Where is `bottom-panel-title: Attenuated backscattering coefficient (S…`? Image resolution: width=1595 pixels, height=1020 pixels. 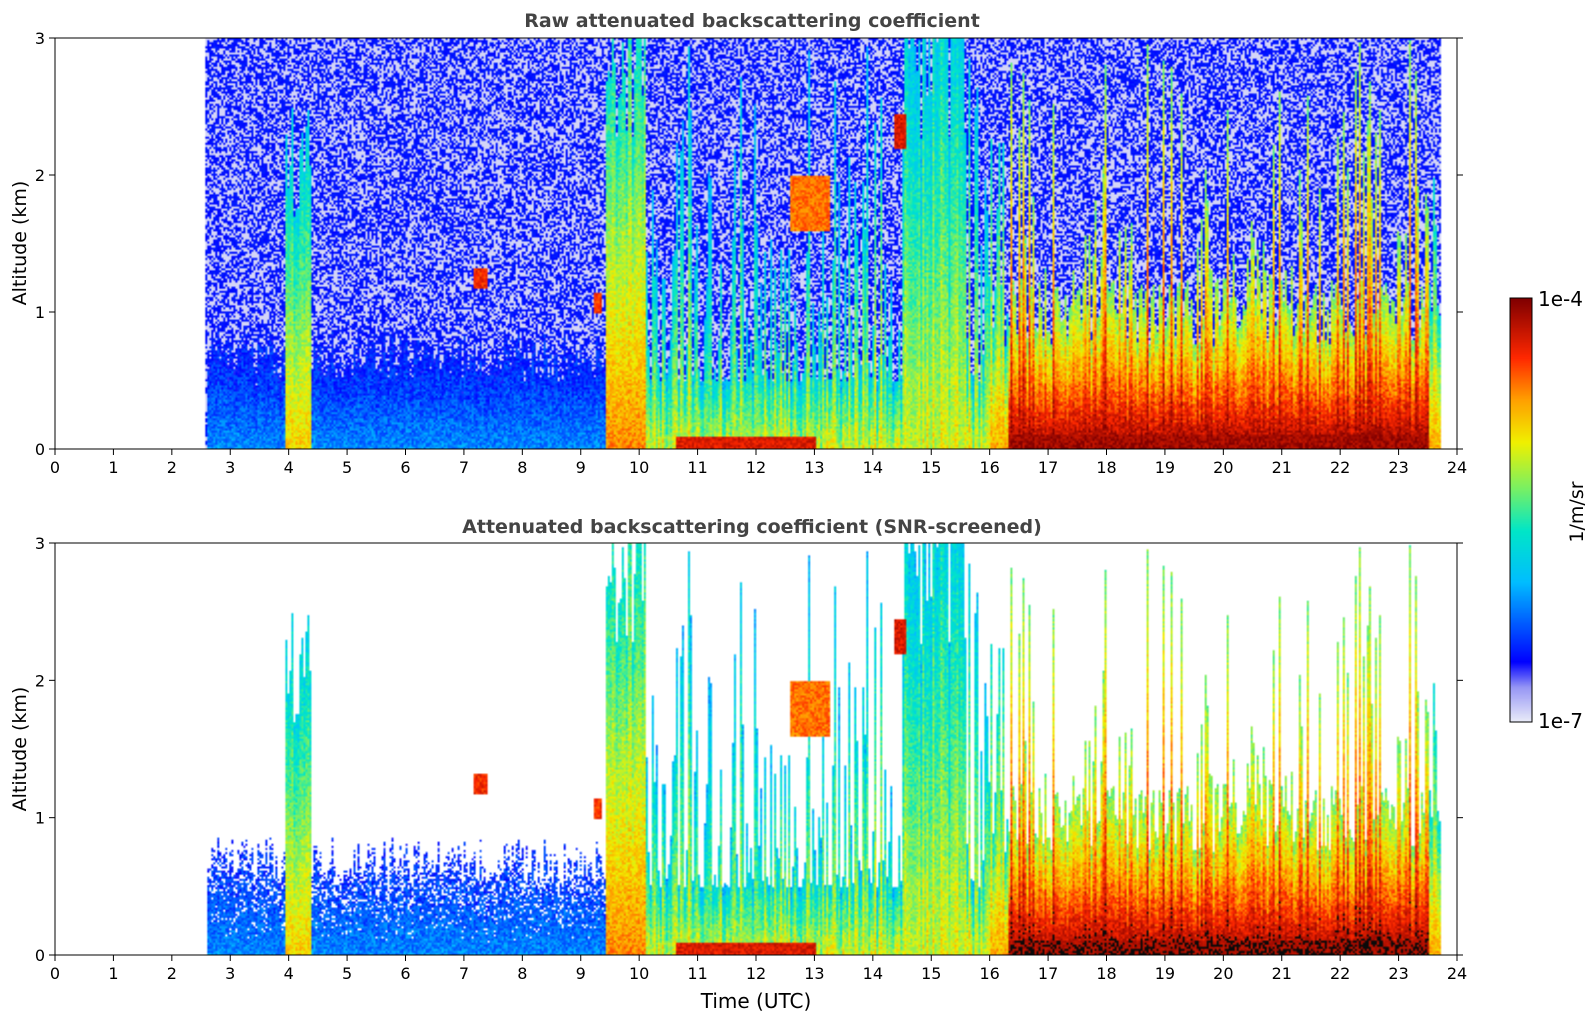
bottom-panel-title: Attenuated backscattering coefficient (S… is located at coordinates (752, 527).